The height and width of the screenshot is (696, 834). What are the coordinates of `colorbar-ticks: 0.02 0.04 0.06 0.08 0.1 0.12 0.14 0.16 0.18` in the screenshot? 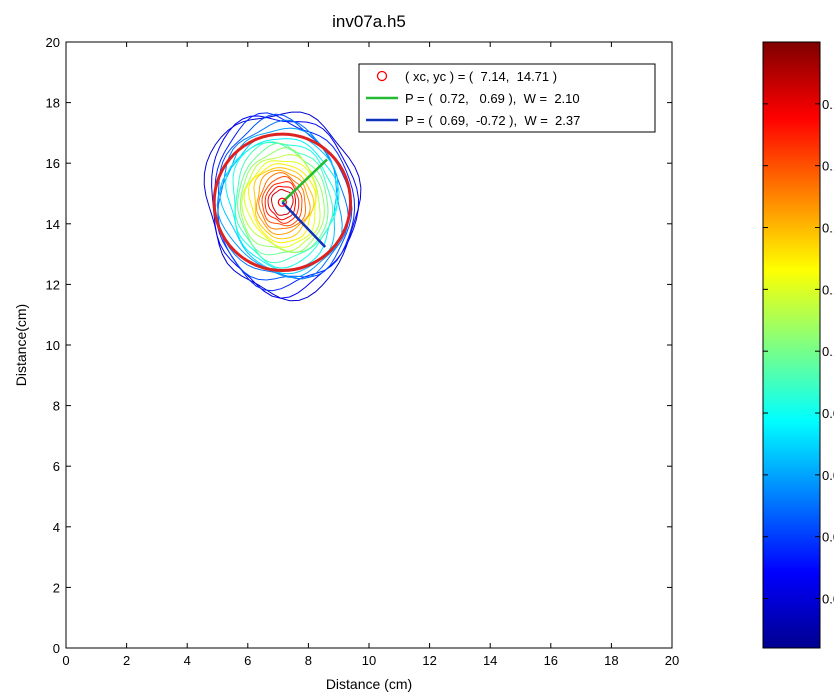 It's located at (798, 352).